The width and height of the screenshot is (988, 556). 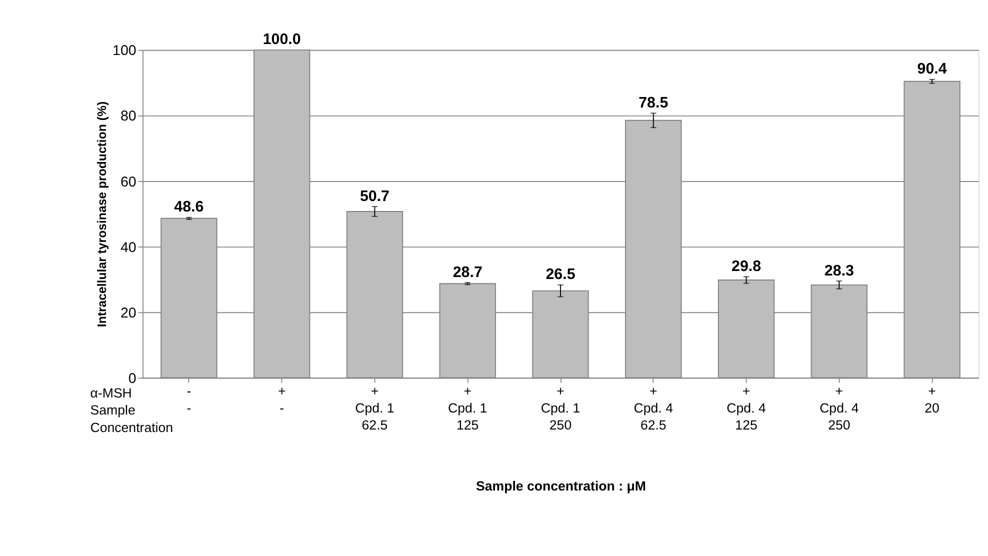 What do you see at coordinates (561, 486) in the screenshot?
I see `x-axis-title: Sample concentration : μM` at bounding box center [561, 486].